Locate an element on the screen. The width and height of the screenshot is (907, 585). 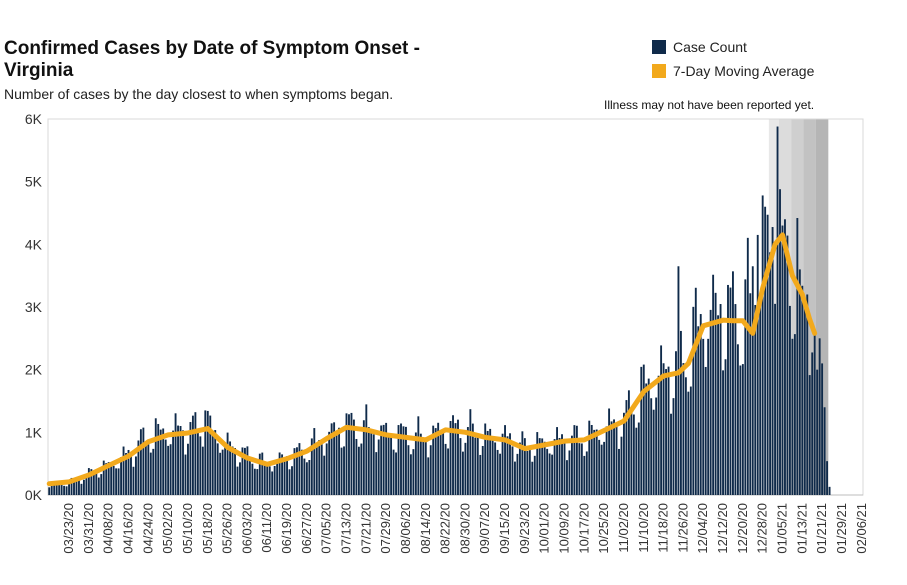
x-tick-label: 08/14/20 is located at coordinates (425, 528).